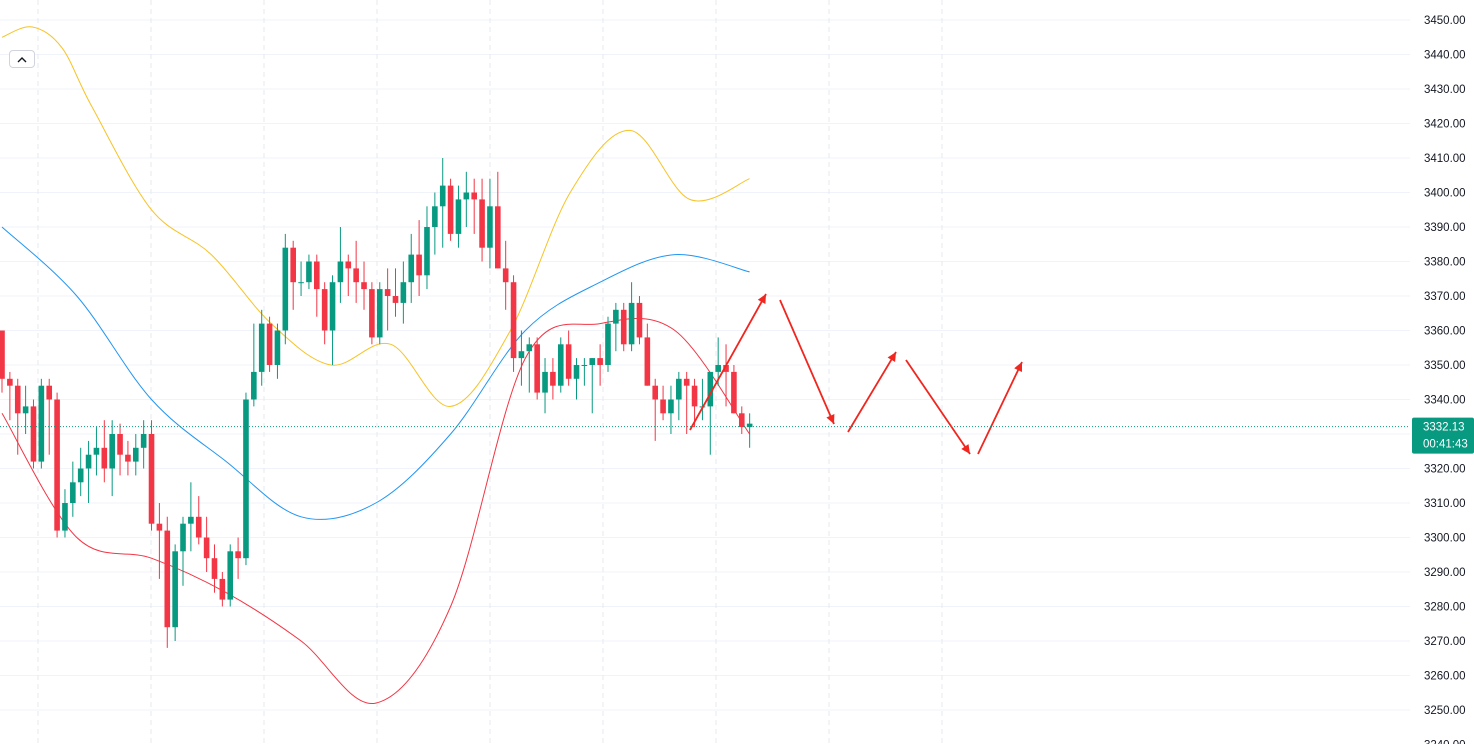  I want to click on price-tick-label: 3360.00, so click(1445, 332).